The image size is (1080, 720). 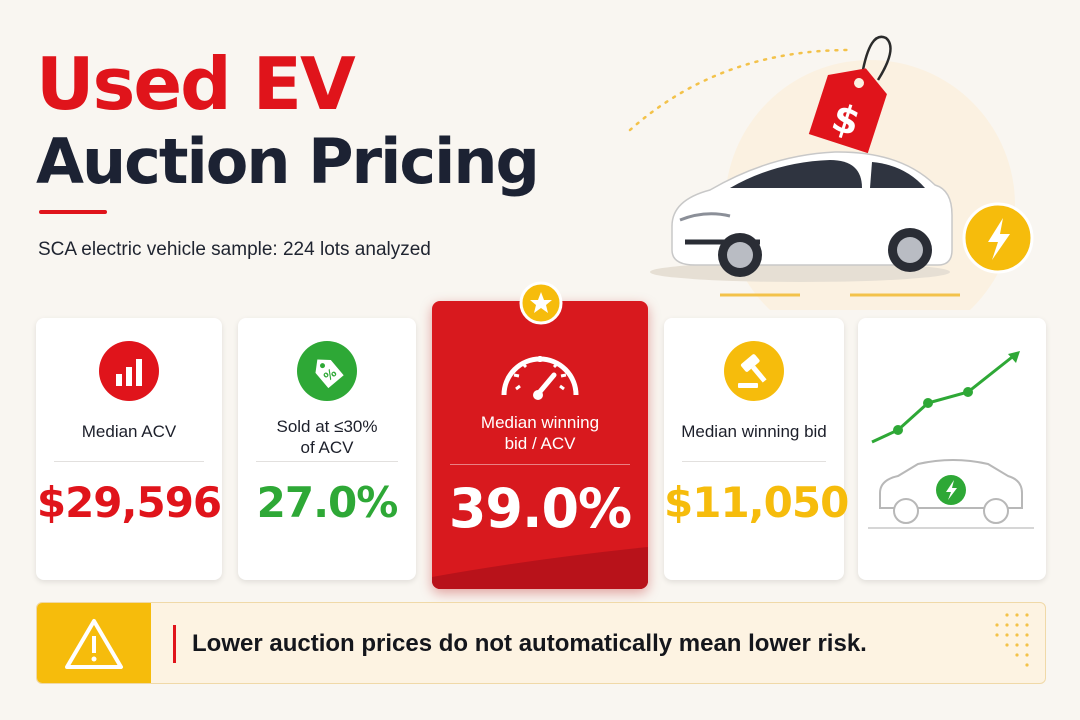 I want to click on card-label: Median winning bid, so click(x=754, y=431).